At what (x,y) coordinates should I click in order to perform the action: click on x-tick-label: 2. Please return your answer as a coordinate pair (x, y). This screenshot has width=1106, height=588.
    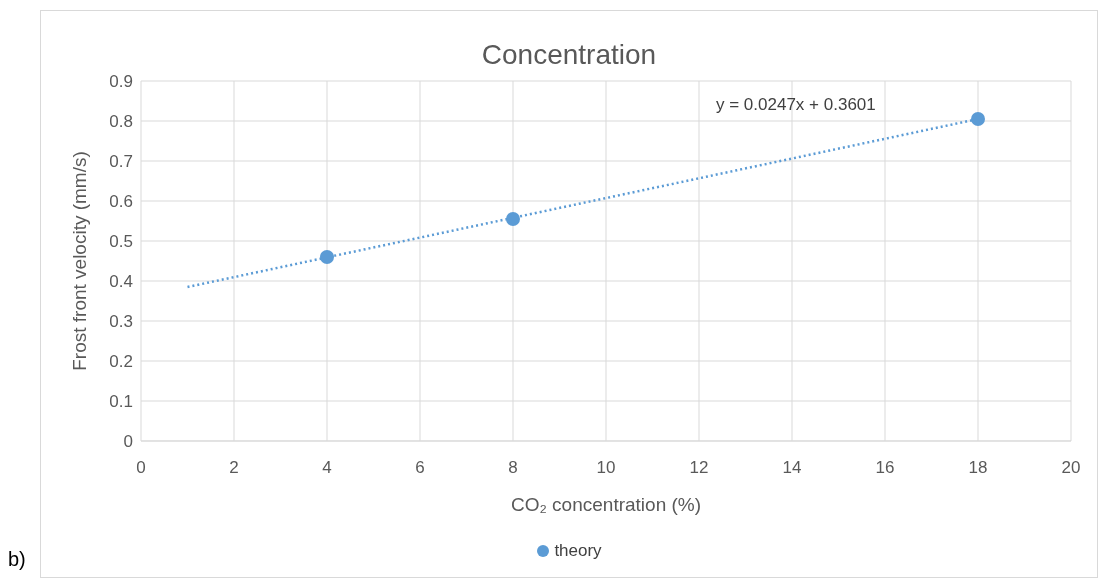
    Looking at the image, I should click on (234, 468).